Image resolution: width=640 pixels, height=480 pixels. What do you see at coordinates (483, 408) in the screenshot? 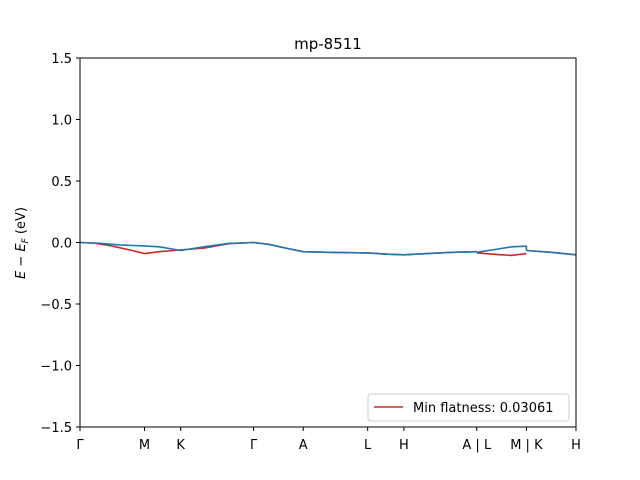
I see `legend-label: Min flatness: 0.03061` at bounding box center [483, 408].